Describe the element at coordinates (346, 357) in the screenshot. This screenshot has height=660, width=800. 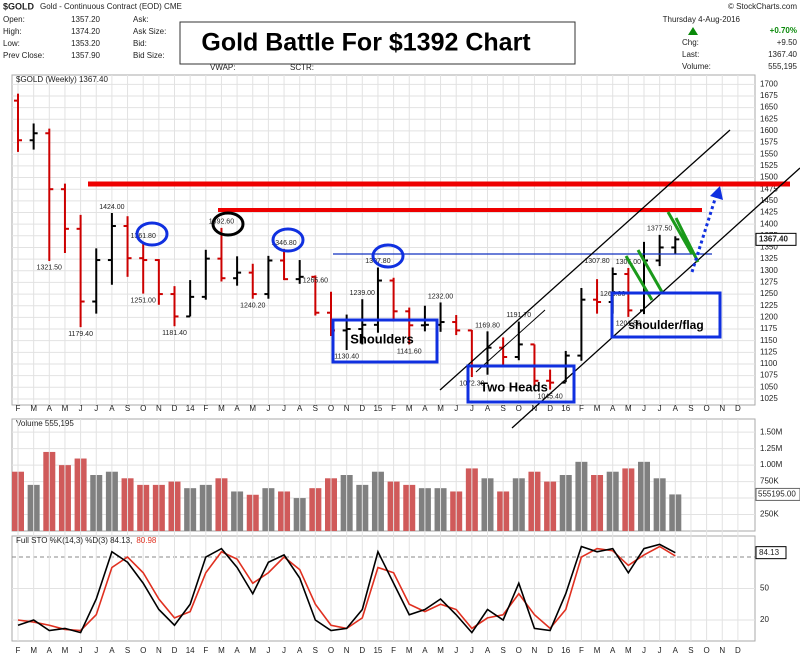
I see `price-label: 1130.40` at that location.